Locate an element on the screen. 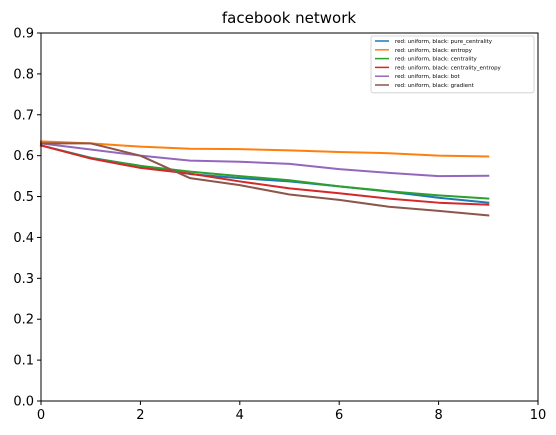 The image size is (556, 435). series-layer is located at coordinates (264, 178).